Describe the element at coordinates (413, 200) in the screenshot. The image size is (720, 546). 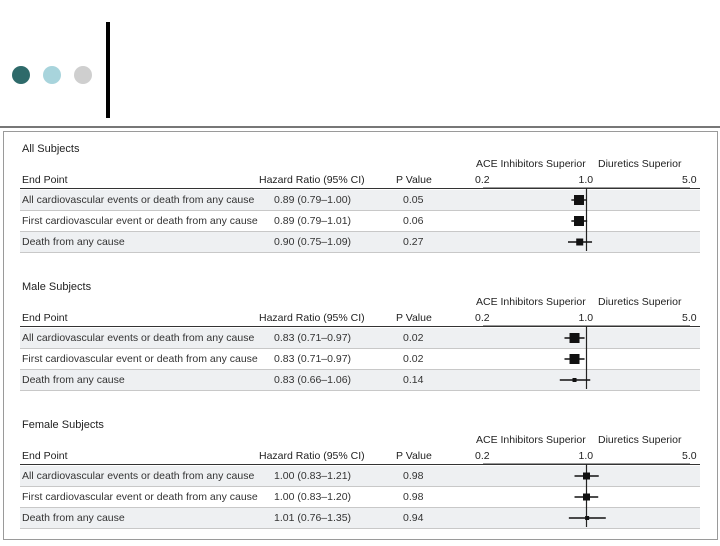
I see `p-value-text: 0.05` at that location.